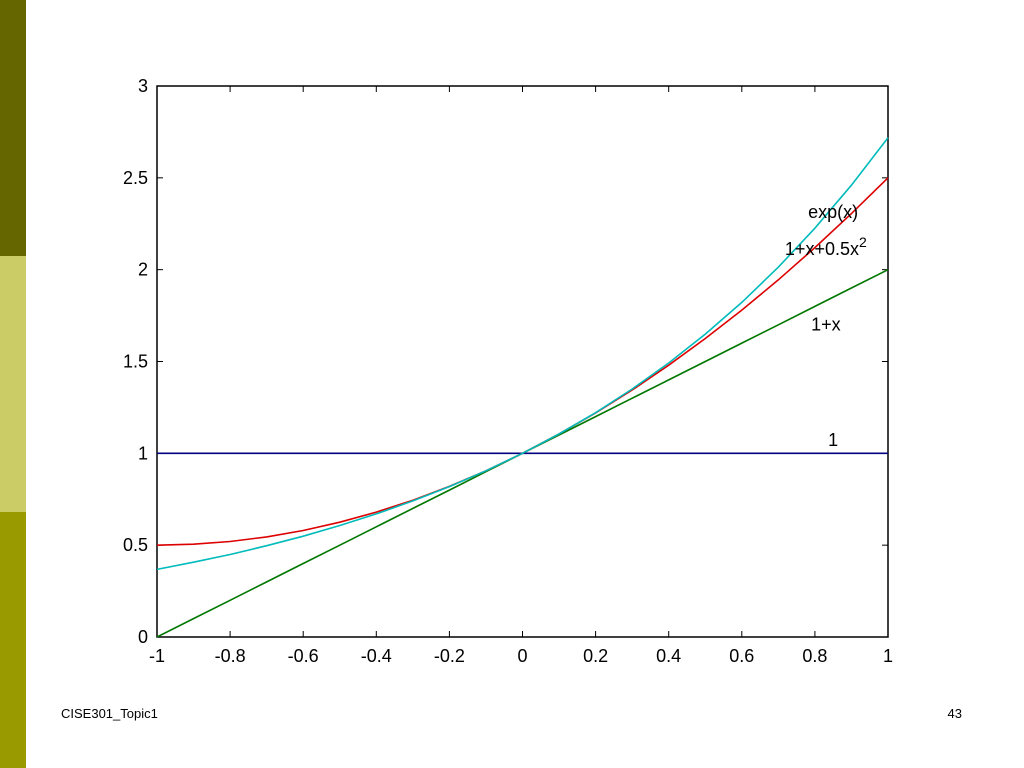 The height and width of the screenshot is (768, 1024). I want to click on x-tick-label: 0.8, so click(814, 656).